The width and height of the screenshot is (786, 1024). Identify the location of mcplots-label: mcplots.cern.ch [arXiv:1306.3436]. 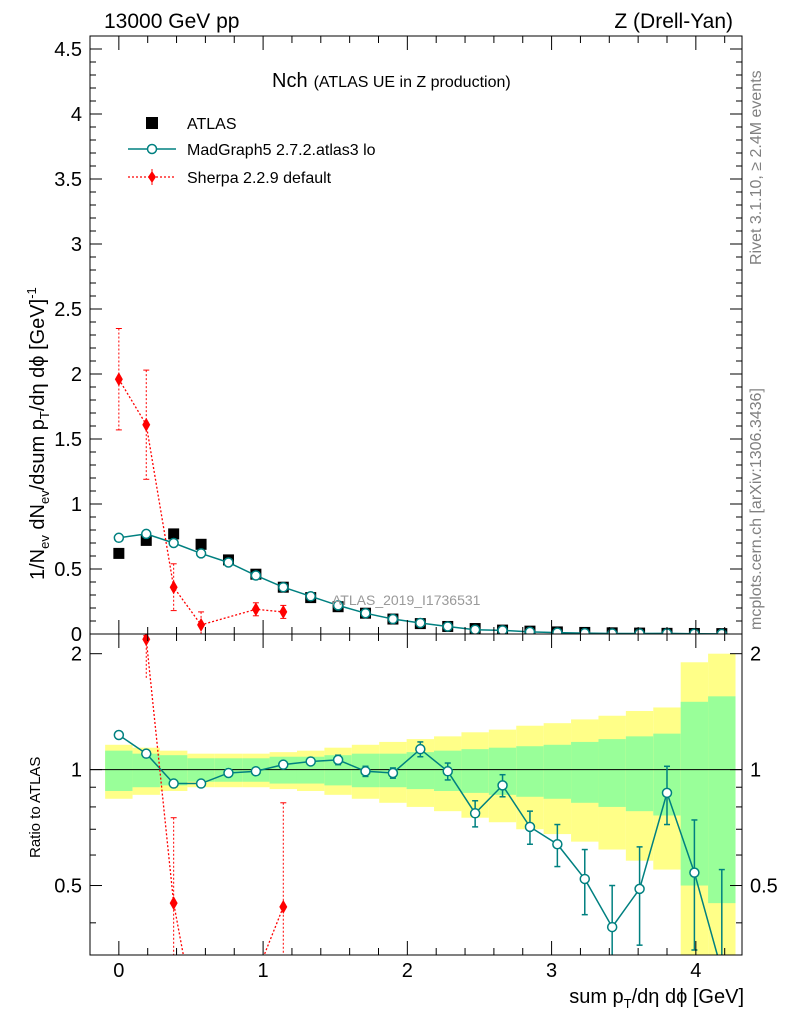
(756, 509).